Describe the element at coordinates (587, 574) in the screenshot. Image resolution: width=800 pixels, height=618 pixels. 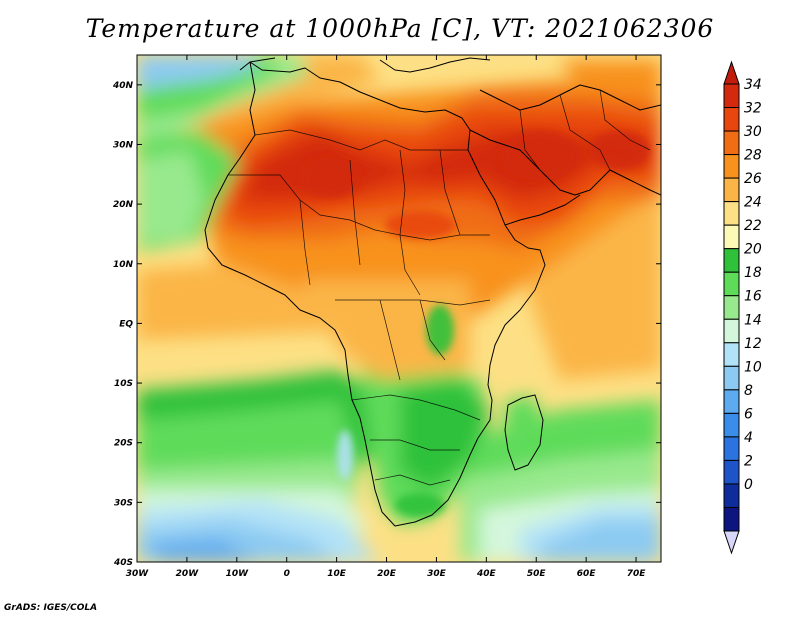
I see `lon-tick-label: 60E` at that location.